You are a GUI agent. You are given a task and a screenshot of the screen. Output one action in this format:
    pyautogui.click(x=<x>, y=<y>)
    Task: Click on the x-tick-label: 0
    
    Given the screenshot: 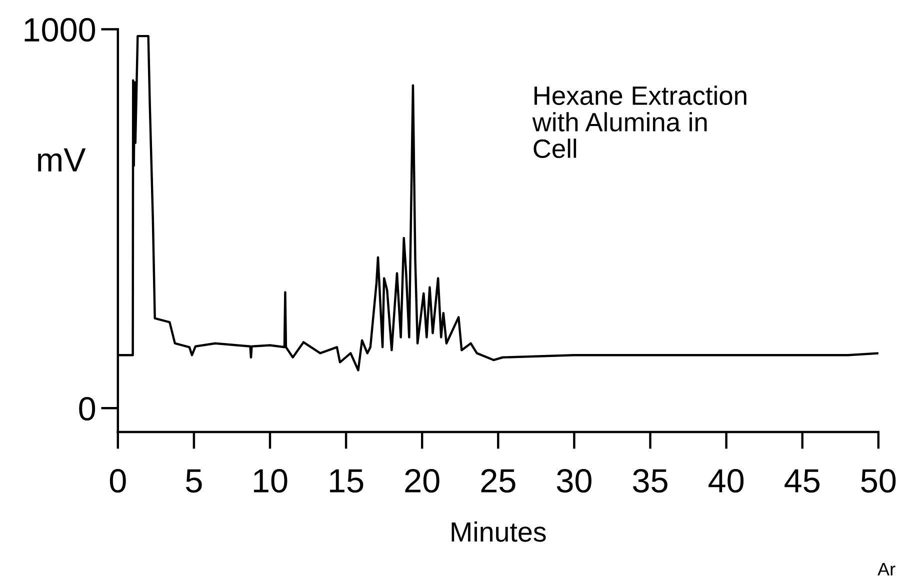 What is the action you would take?
    pyautogui.click(x=118, y=481)
    